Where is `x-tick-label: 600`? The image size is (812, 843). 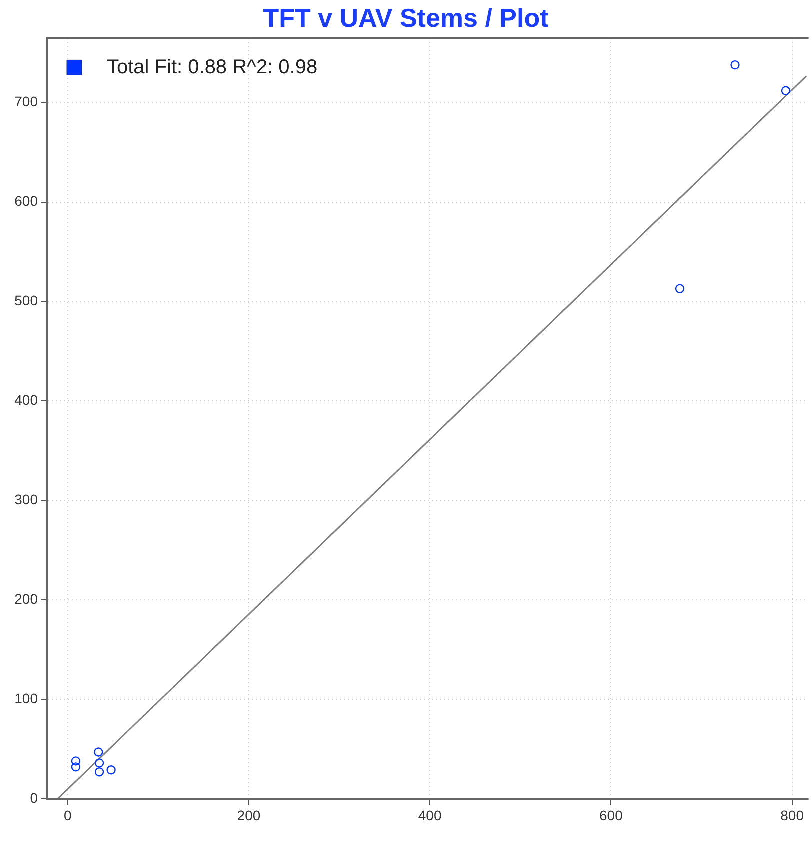 x-tick-label: 600 is located at coordinates (612, 815).